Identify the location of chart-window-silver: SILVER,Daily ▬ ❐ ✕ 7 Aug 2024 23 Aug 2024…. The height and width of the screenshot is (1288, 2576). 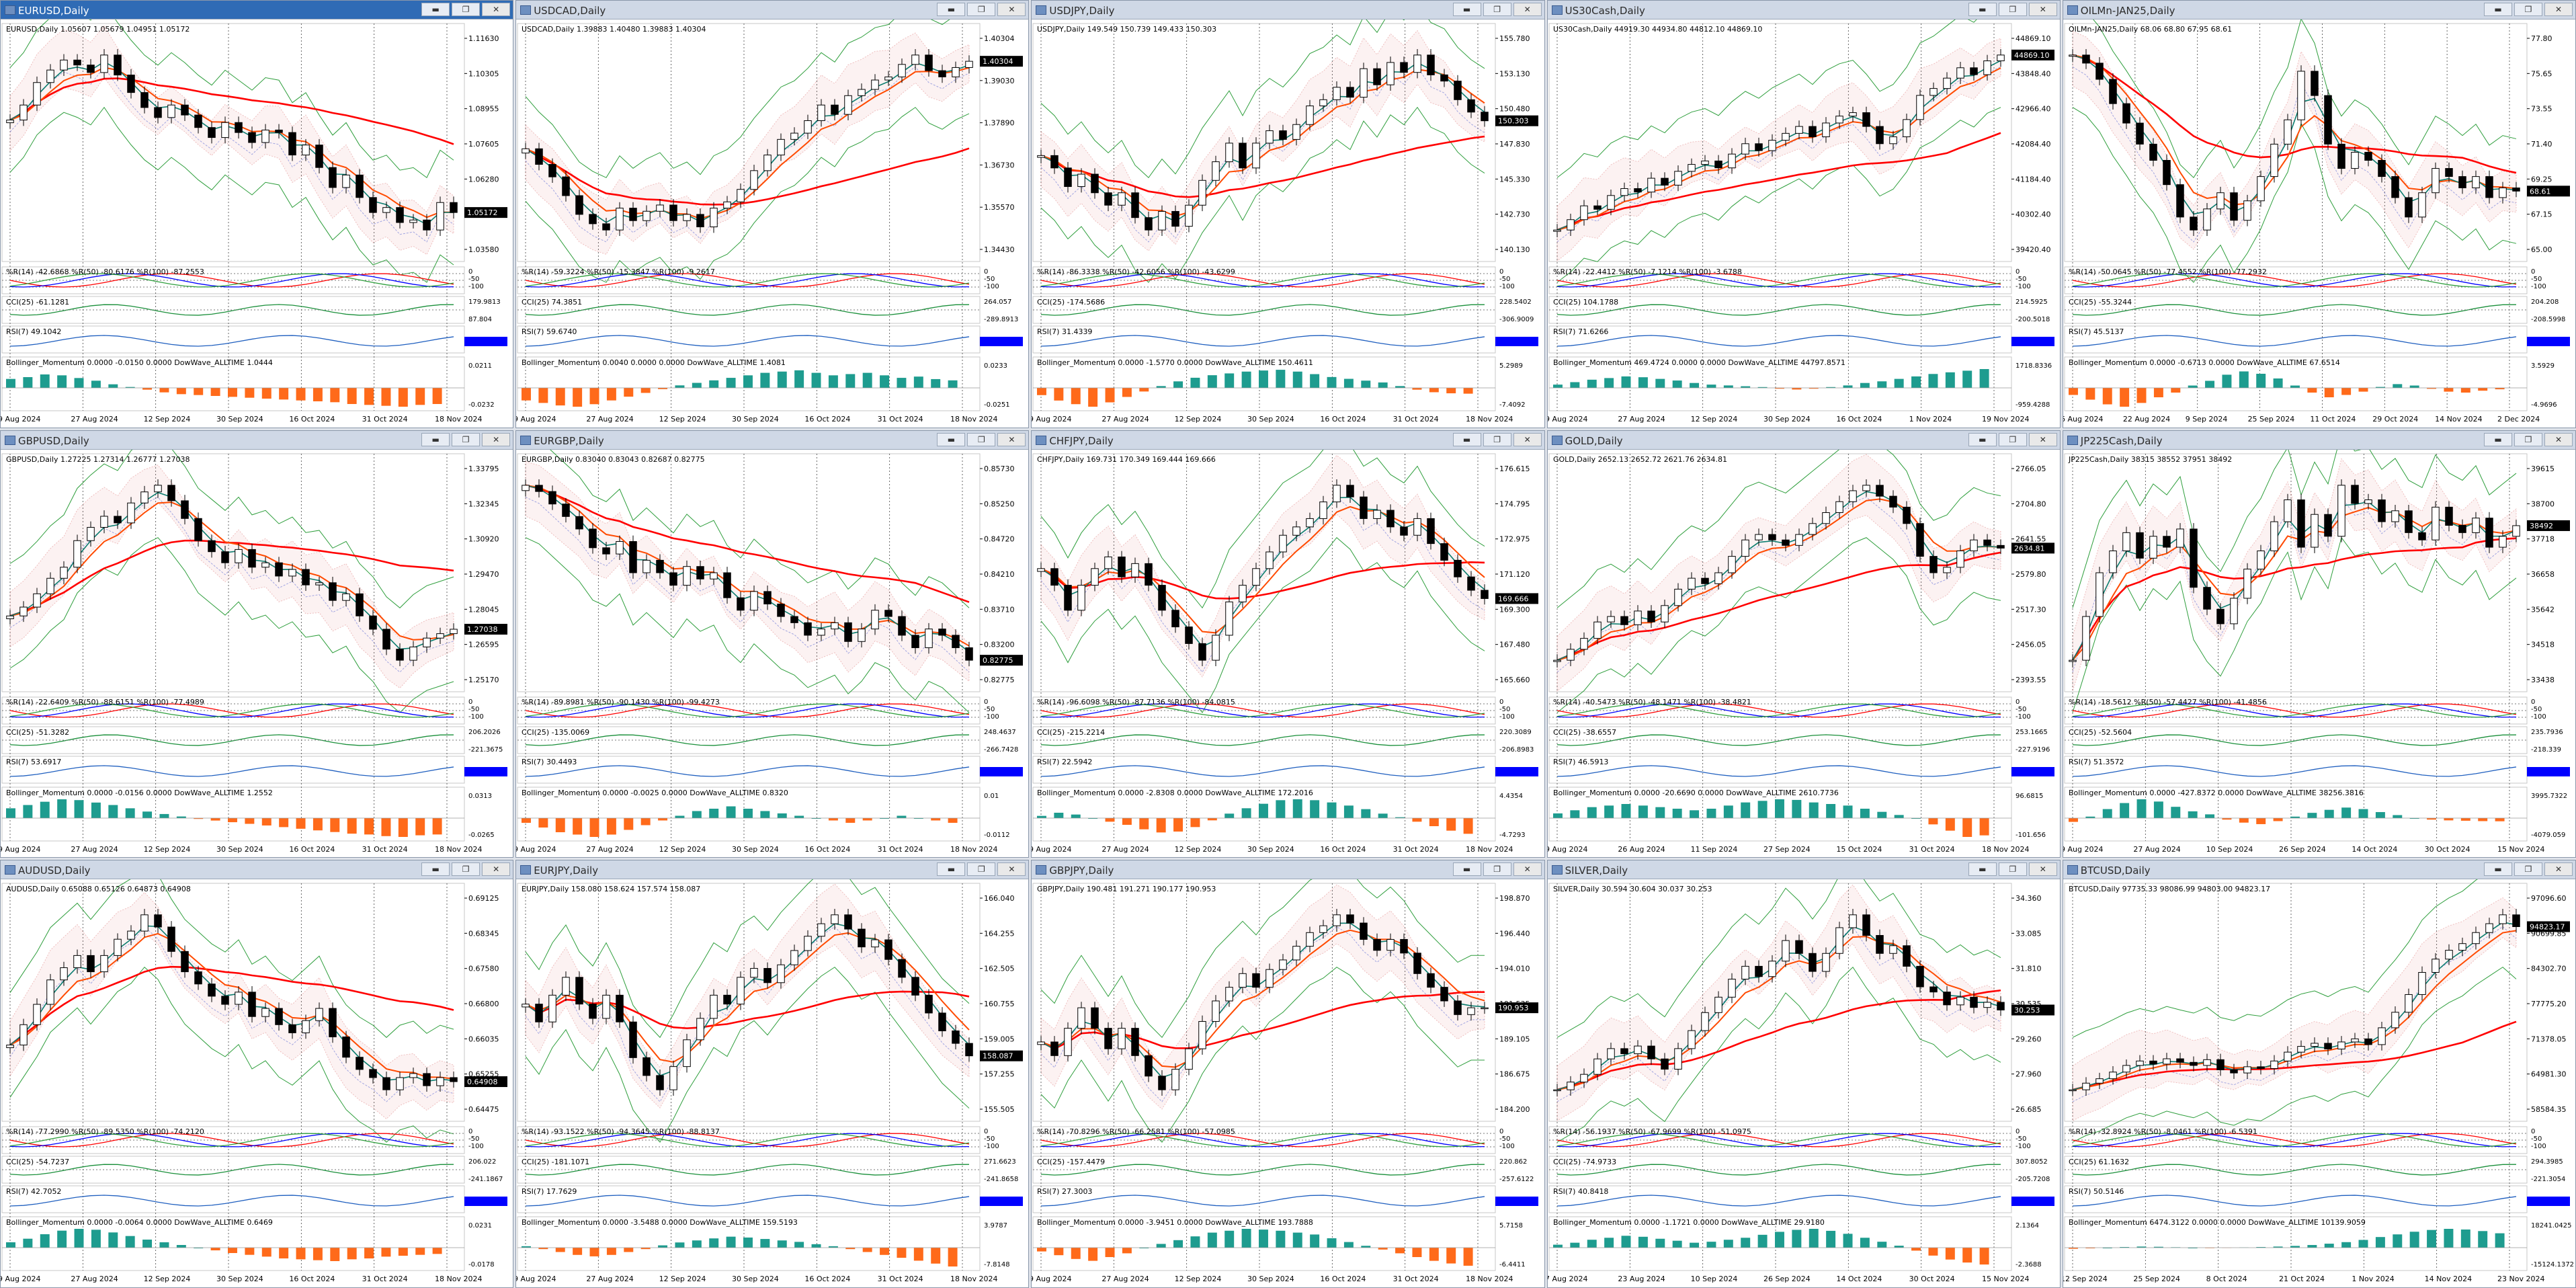
(1803, 1074).